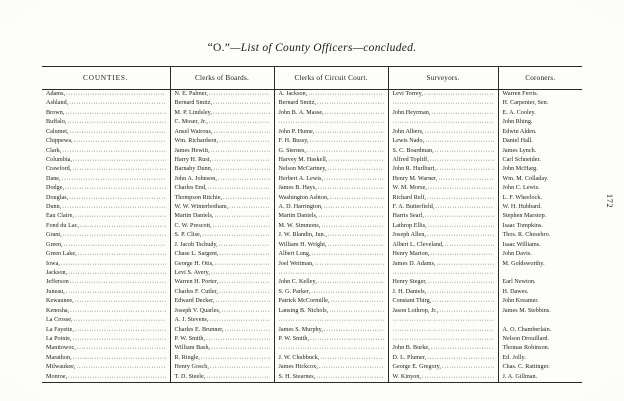 This screenshot has height=401, width=624. What do you see at coordinates (196, 141) in the screenshot?
I see `clerk-of-board-text: Wm. Richardson,` at bounding box center [196, 141].